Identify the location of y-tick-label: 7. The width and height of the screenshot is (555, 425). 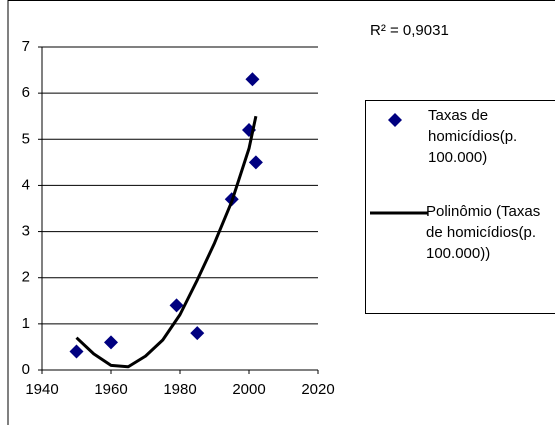
(26, 46).